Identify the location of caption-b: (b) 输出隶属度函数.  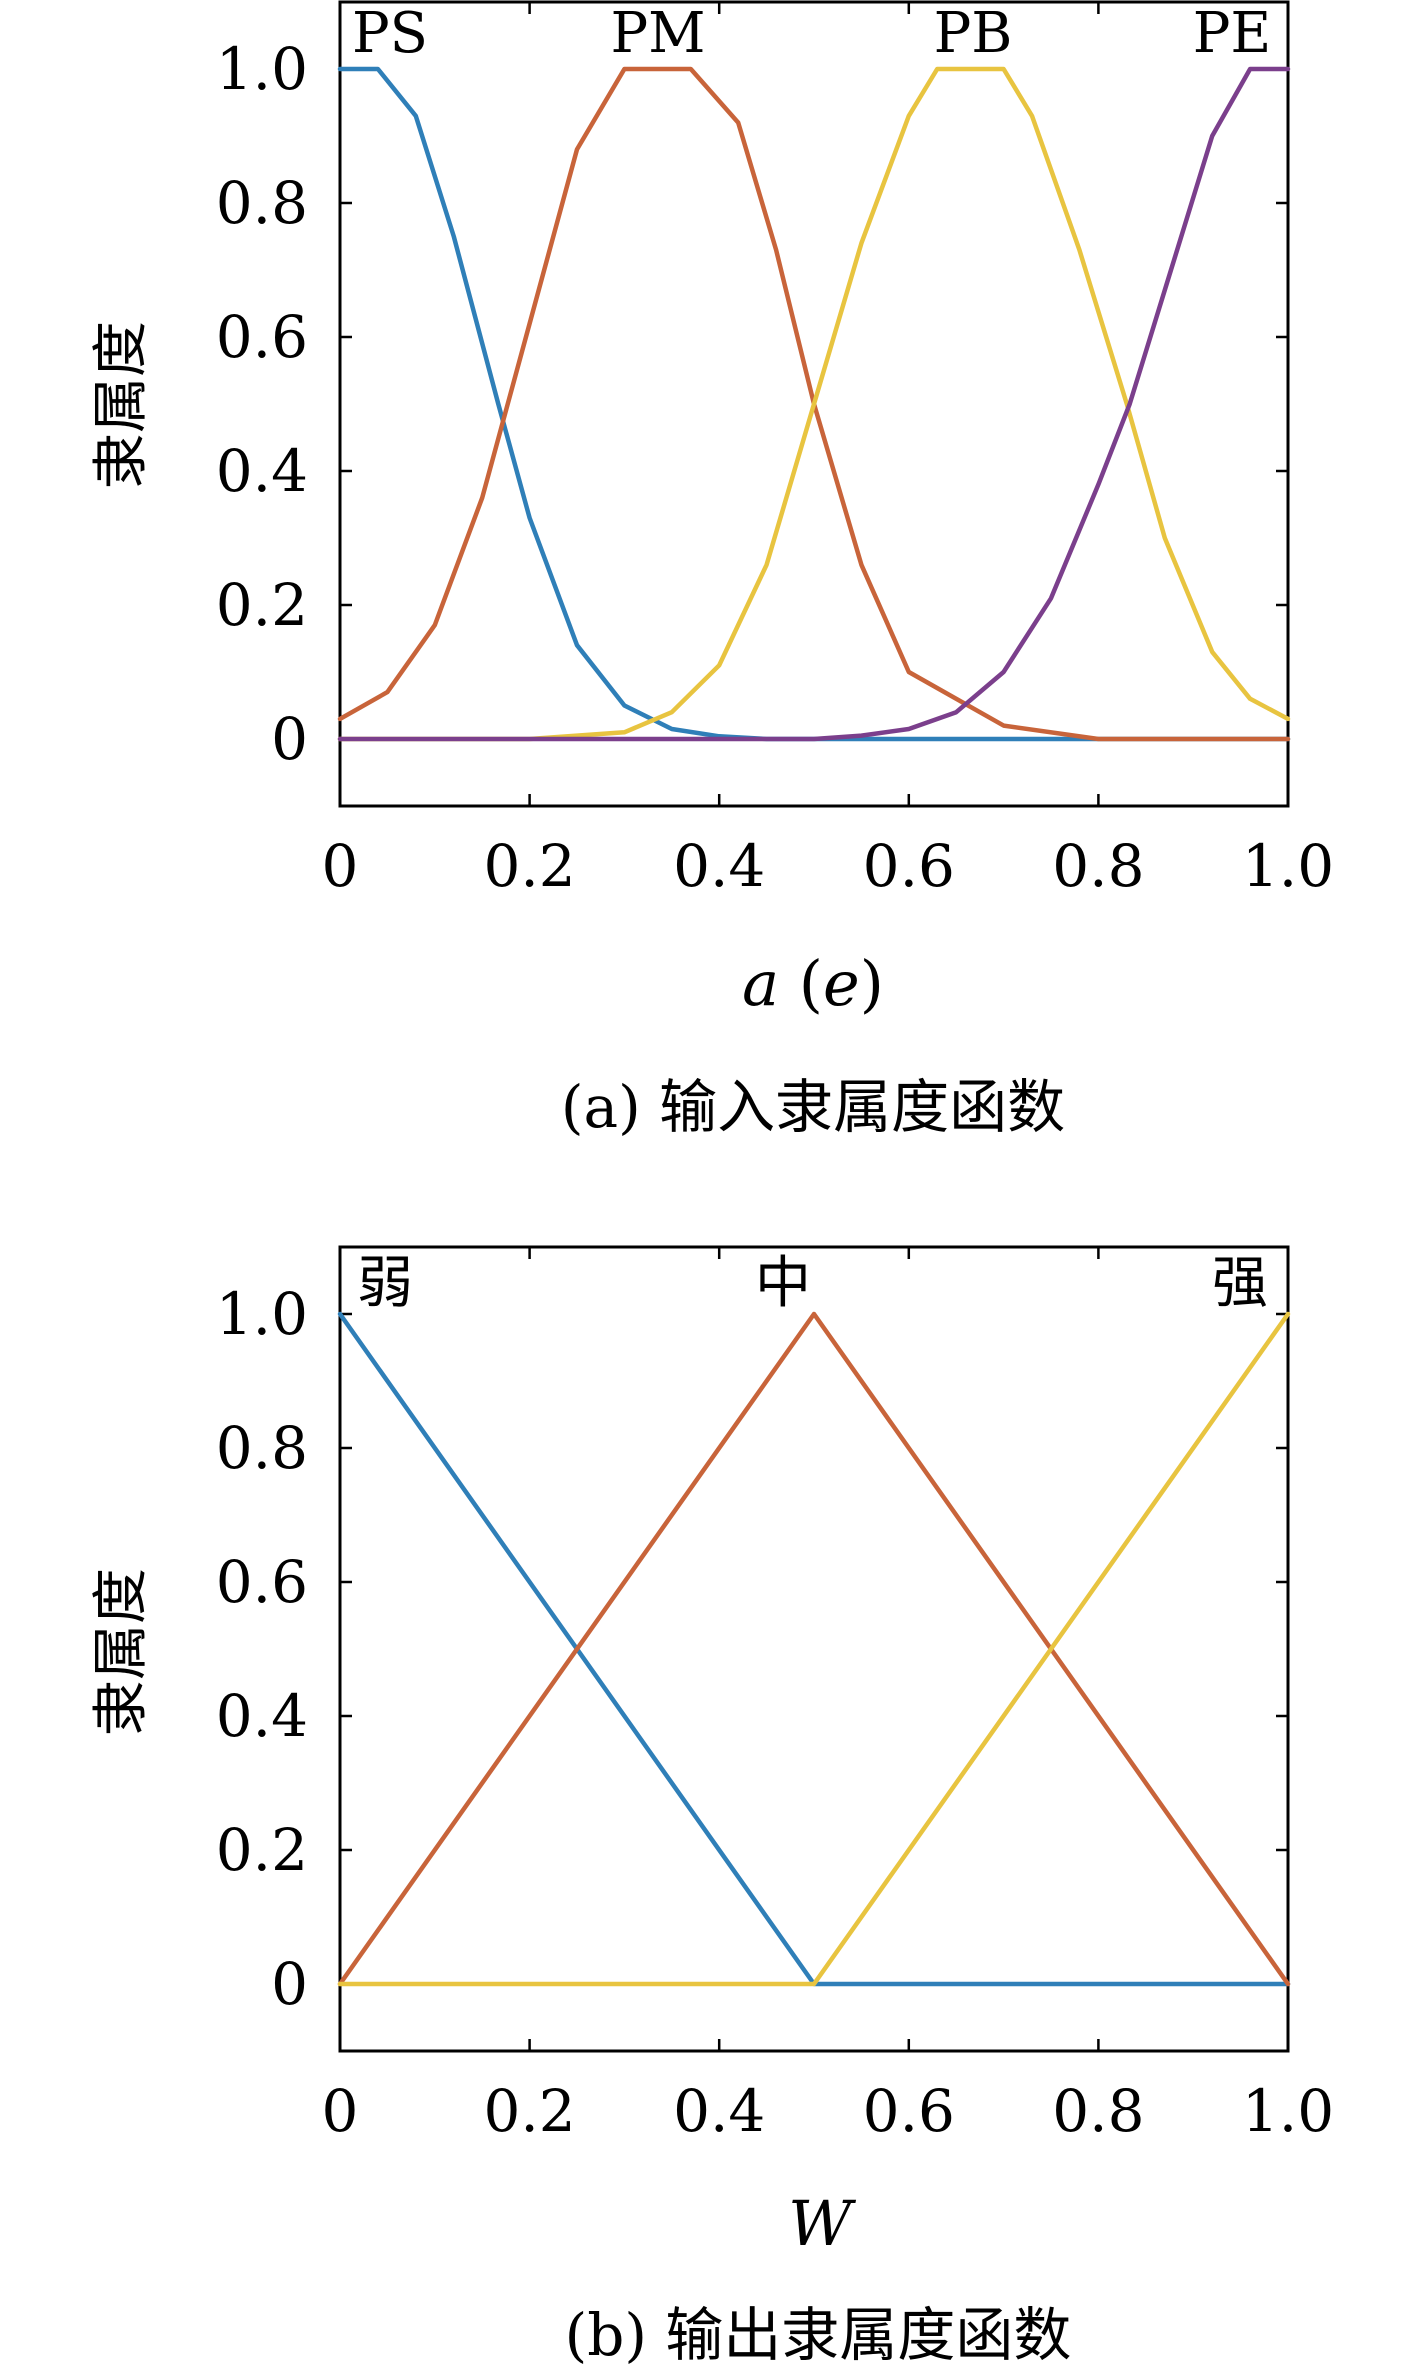
(818, 2334).